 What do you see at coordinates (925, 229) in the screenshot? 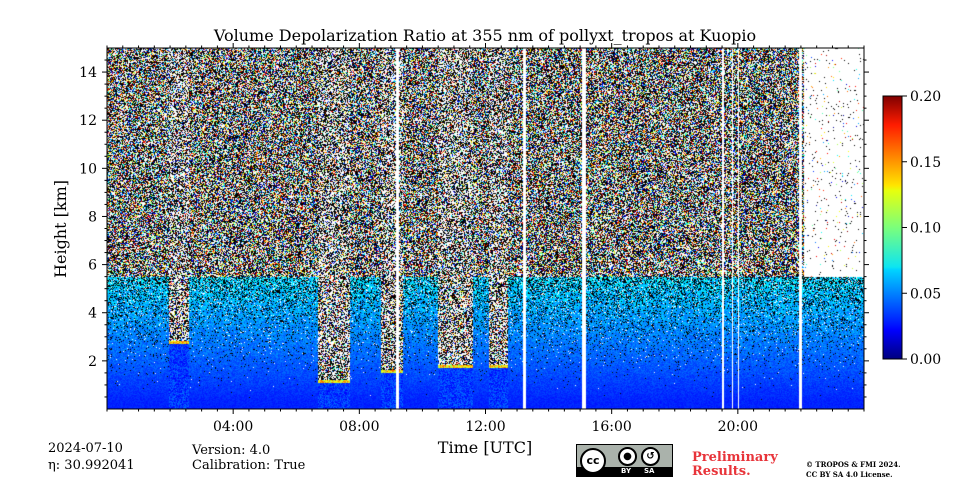
I see `colorbar-tick-label: 0.10` at bounding box center [925, 229].